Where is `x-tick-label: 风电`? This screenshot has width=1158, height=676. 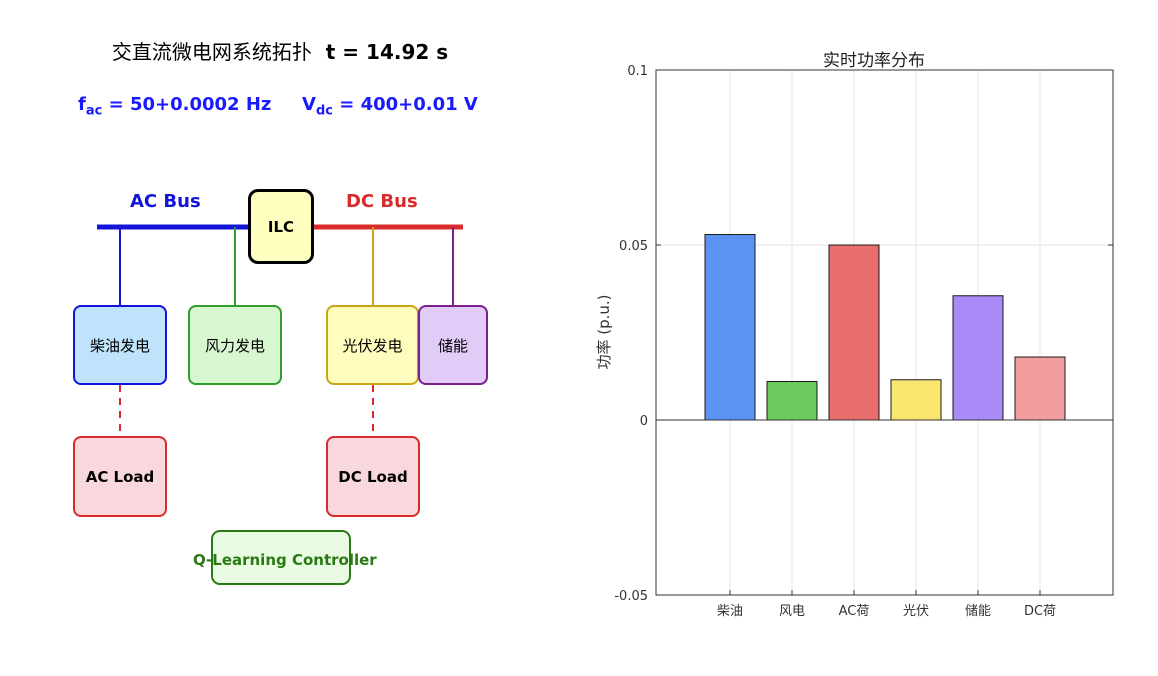
x-tick-label: 风电 is located at coordinates (792, 611).